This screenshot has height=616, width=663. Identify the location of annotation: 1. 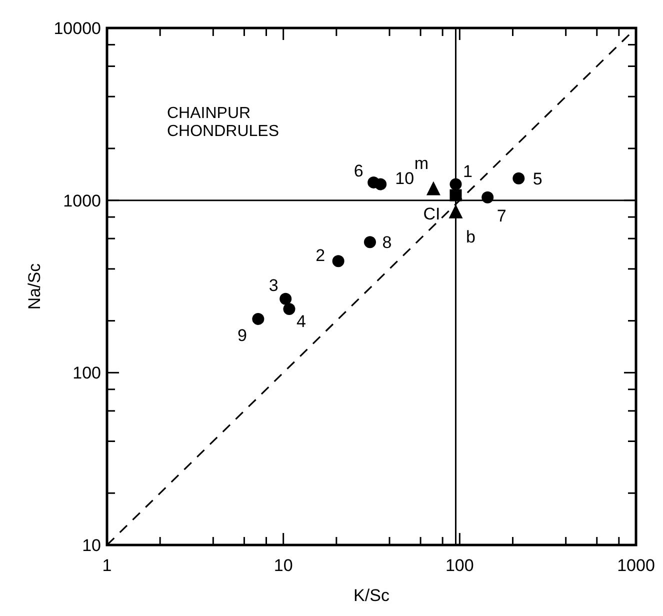
(467, 172).